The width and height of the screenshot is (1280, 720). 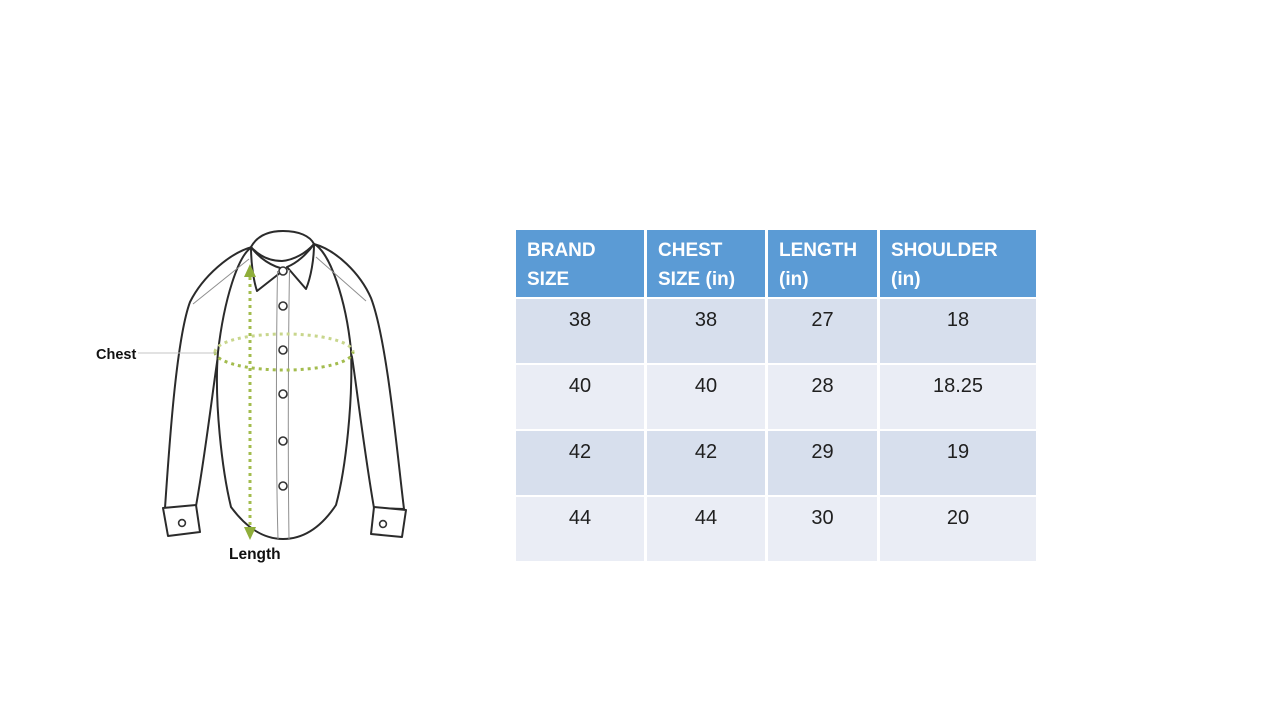 What do you see at coordinates (697, 279) in the screenshot?
I see `header-line: SIZE (in)` at bounding box center [697, 279].